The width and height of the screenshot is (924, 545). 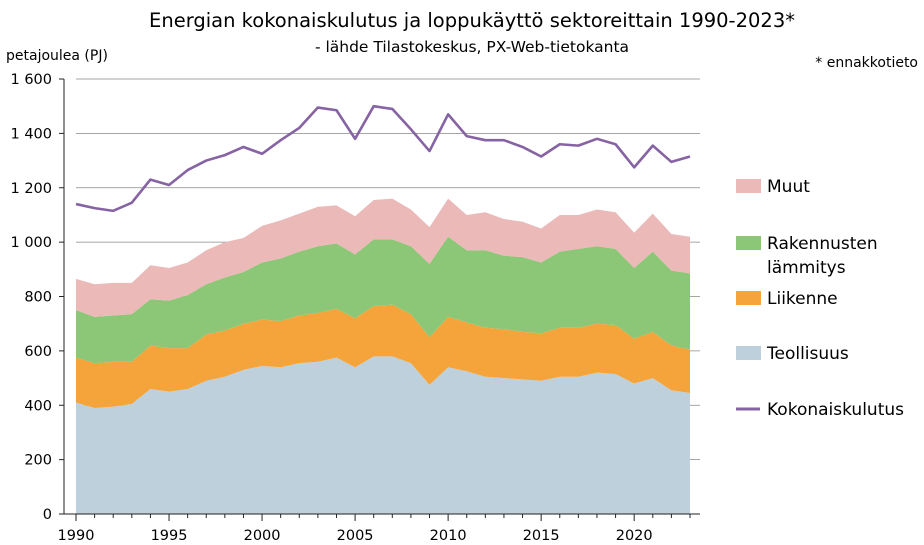 What do you see at coordinates (38, 352) in the screenshot?
I see `y-tick-label: 600` at bounding box center [38, 352].